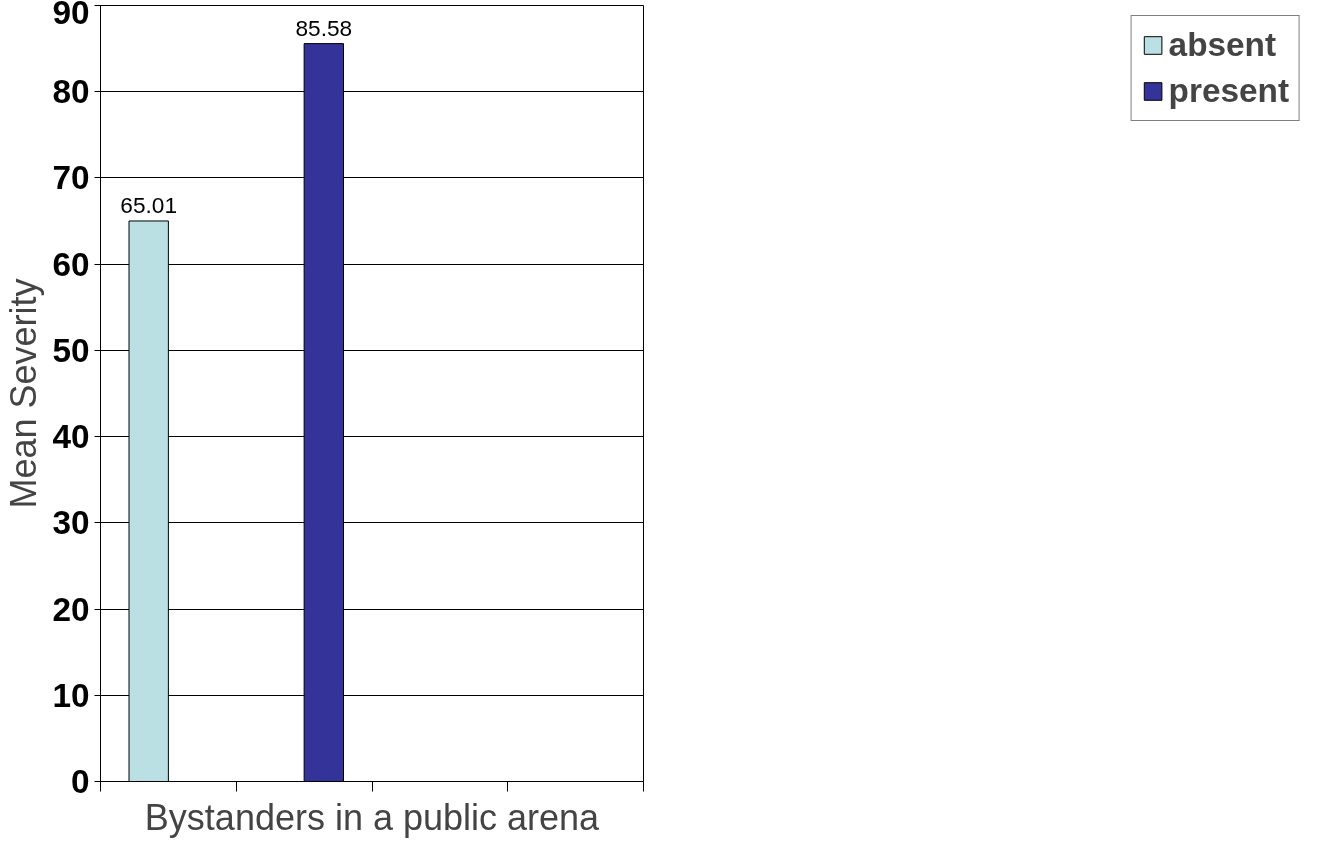 The width and height of the screenshot is (1324, 852). I want to click on data-label: 85.58, so click(324, 27).